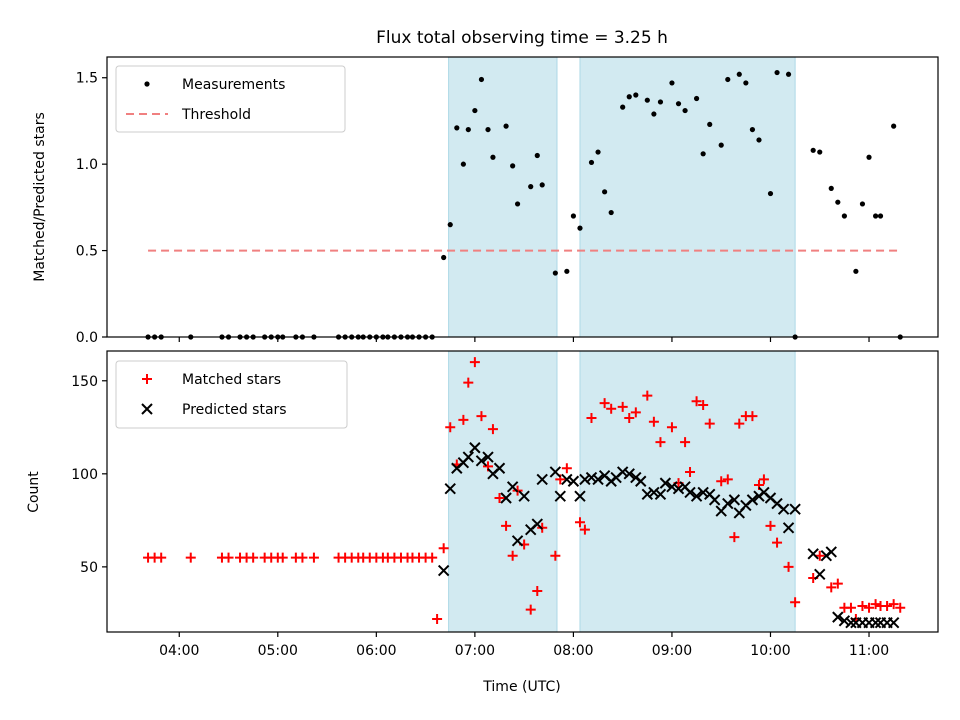  Describe the element at coordinates (87, 252) in the screenshot. I see `y-tick-label: 0.5` at that location.